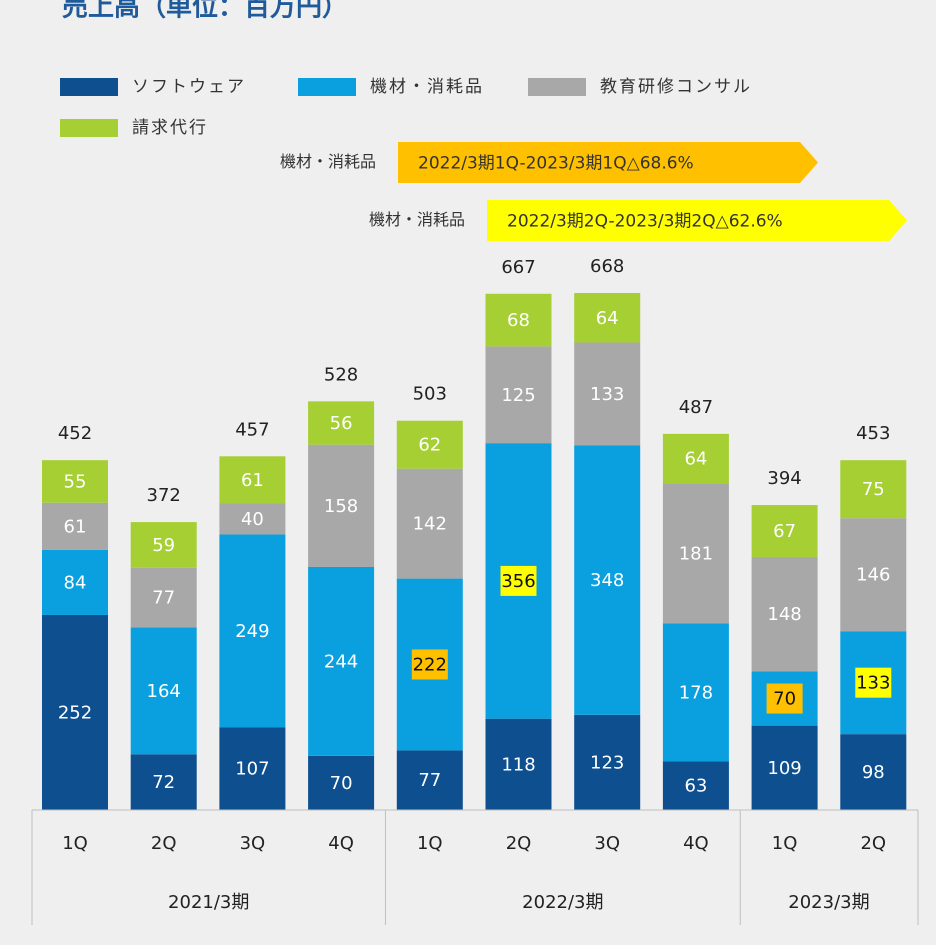 The height and width of the screenshot is (945, 936). I want to click on total-label: 453, so click(873, 433).